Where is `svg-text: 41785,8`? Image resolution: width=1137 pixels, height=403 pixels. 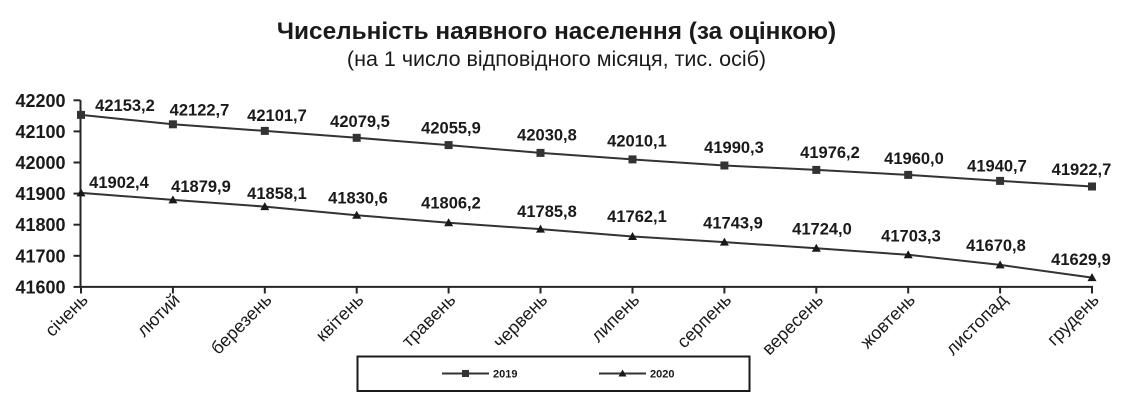
svg-text: 41785,8 is located at coordinates (547, 212).